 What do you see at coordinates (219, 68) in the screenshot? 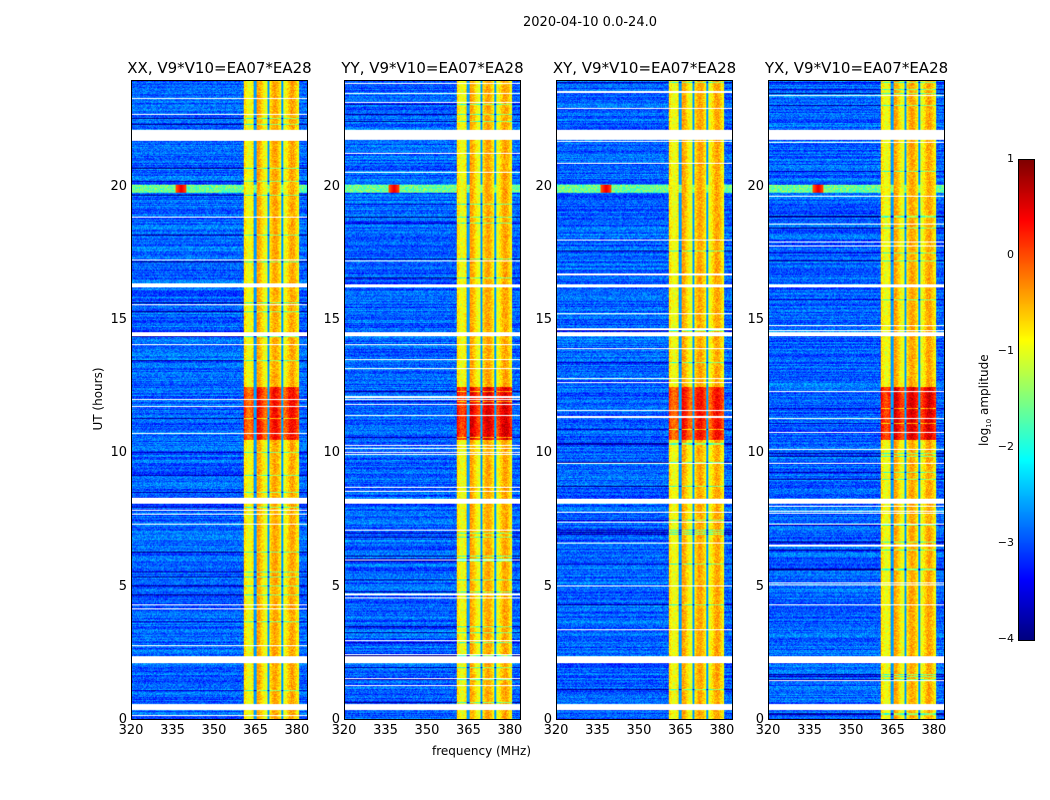
I see `panel-title-xx: XX, V9*V10=EA07*EA28` at bounding box center [219, 68].